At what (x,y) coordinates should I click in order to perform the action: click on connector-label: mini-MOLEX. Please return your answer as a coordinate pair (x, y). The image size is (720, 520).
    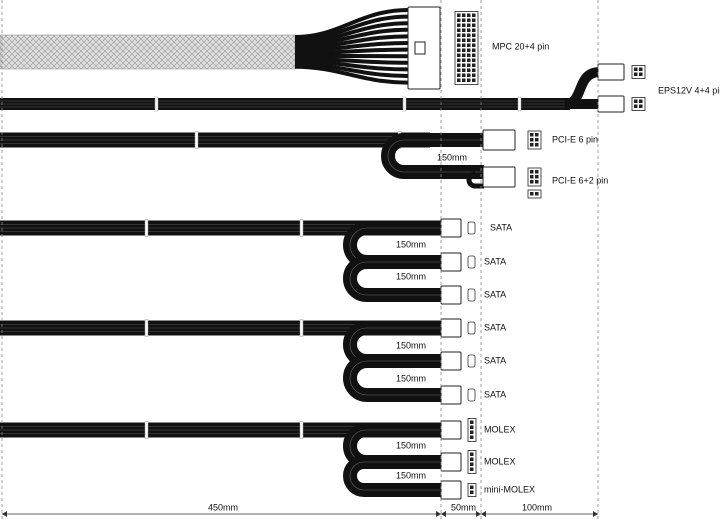
    Looking at the image, I should click on (509, 489).